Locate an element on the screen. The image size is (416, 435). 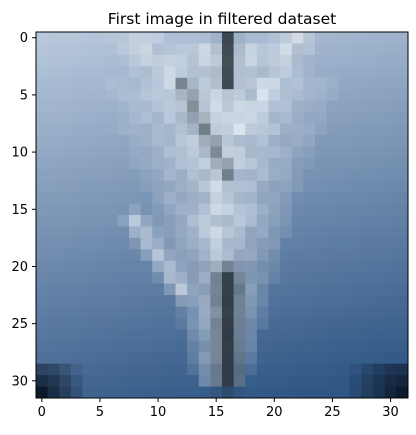
y-tick-label: 25 is located at coordinates (19, 324).